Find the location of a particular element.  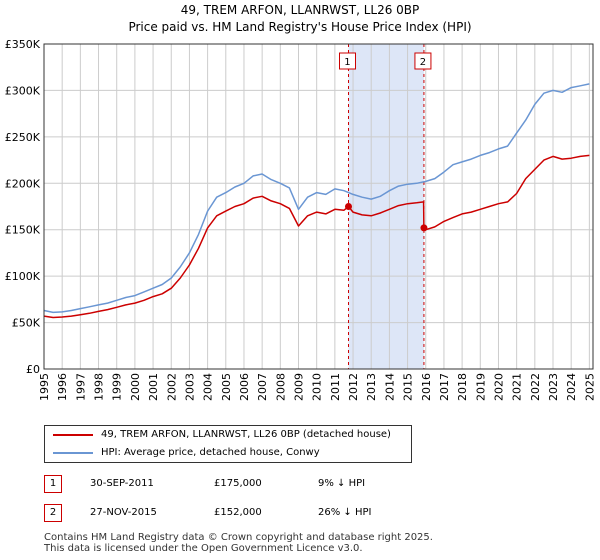

y-tick-label: £150K is located at coordinates (23, 230).